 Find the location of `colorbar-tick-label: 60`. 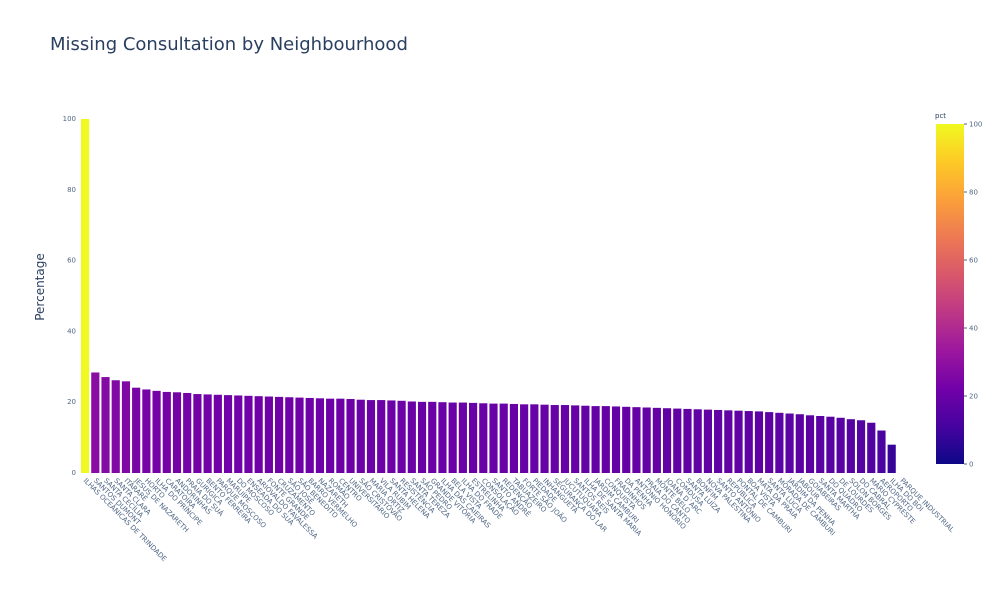

colorbar-tick-label: 60 is located at coordinates (973, 261).